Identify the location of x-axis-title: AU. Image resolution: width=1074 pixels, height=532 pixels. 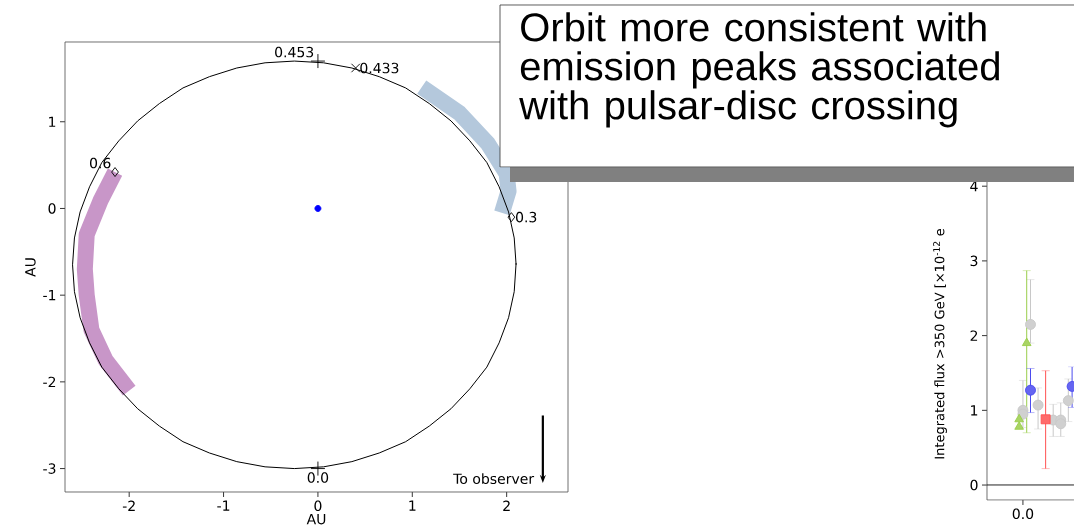
(316, 519).